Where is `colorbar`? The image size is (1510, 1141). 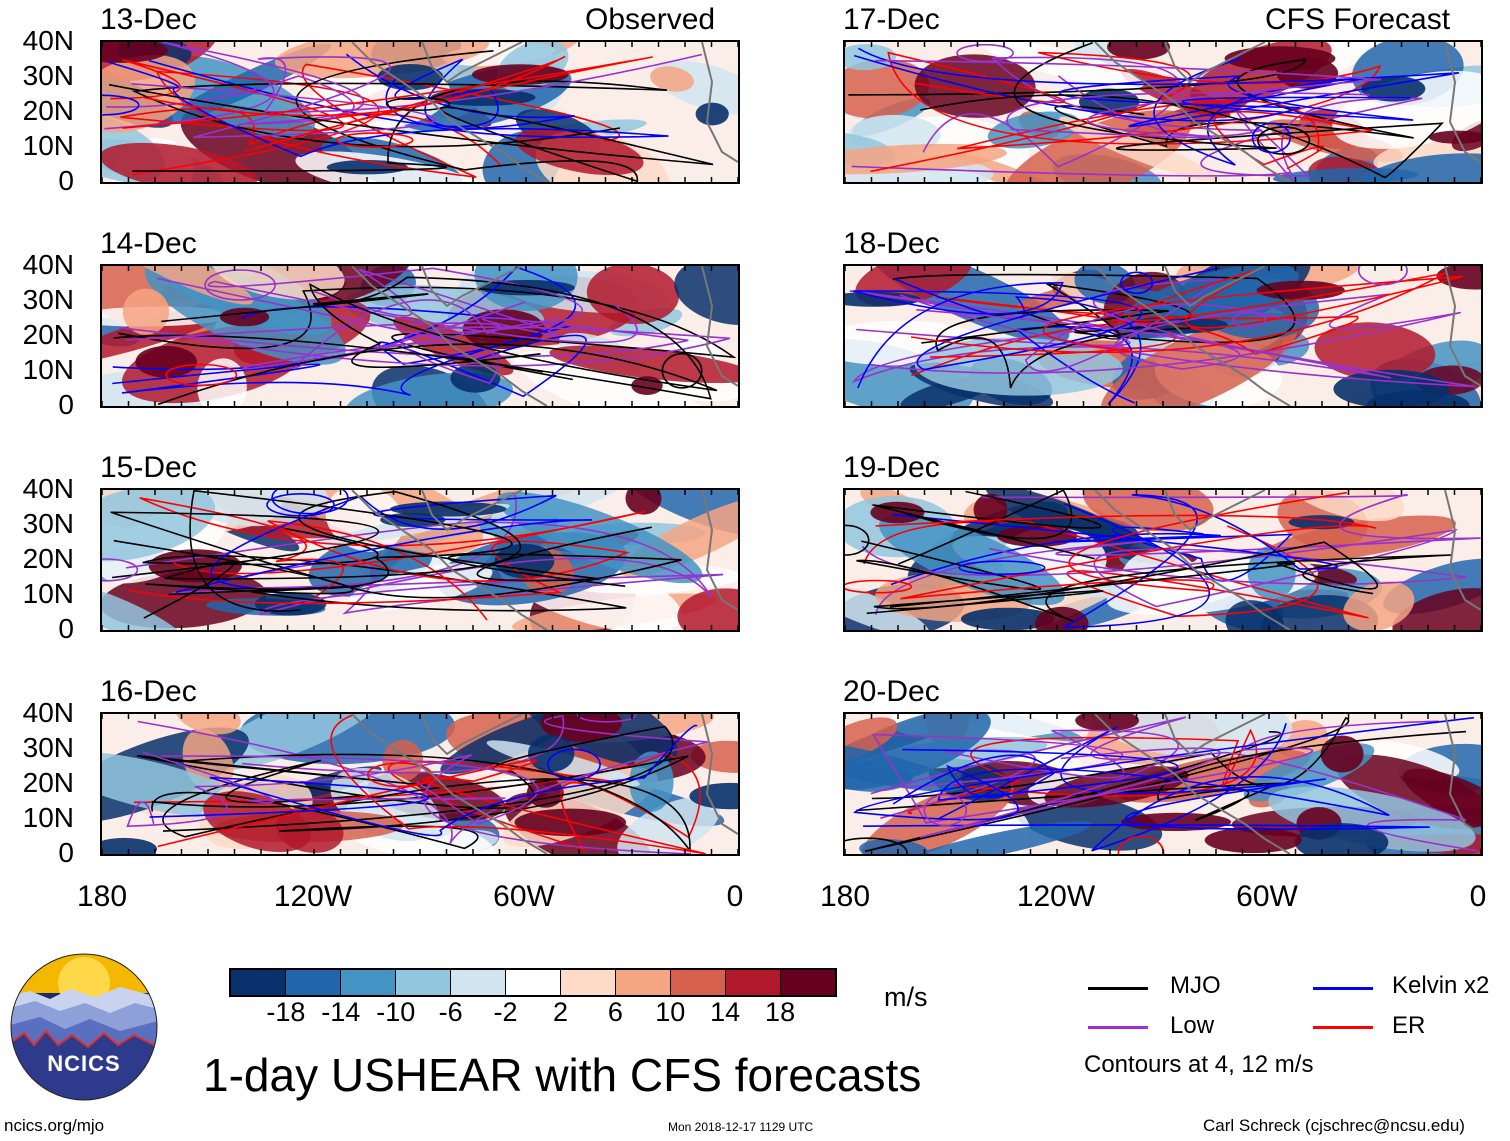 colorbar is located at coordinates (533, 982).